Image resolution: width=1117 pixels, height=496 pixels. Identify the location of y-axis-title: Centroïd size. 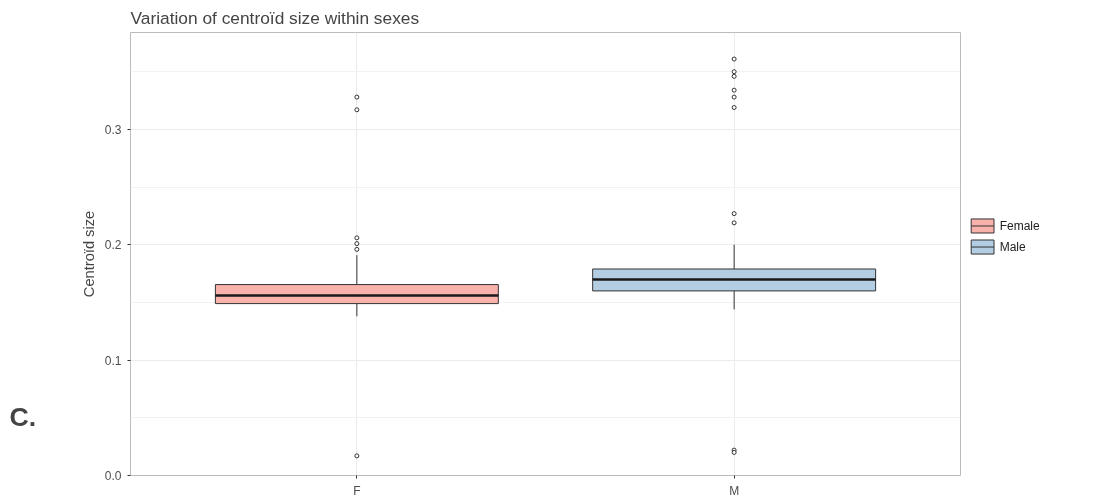
(88, 254).